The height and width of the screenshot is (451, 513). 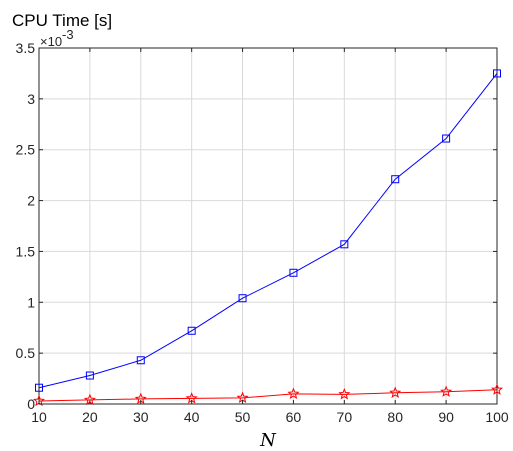 I want to click on y-tick-label: 2, so click(x=31, y=201).